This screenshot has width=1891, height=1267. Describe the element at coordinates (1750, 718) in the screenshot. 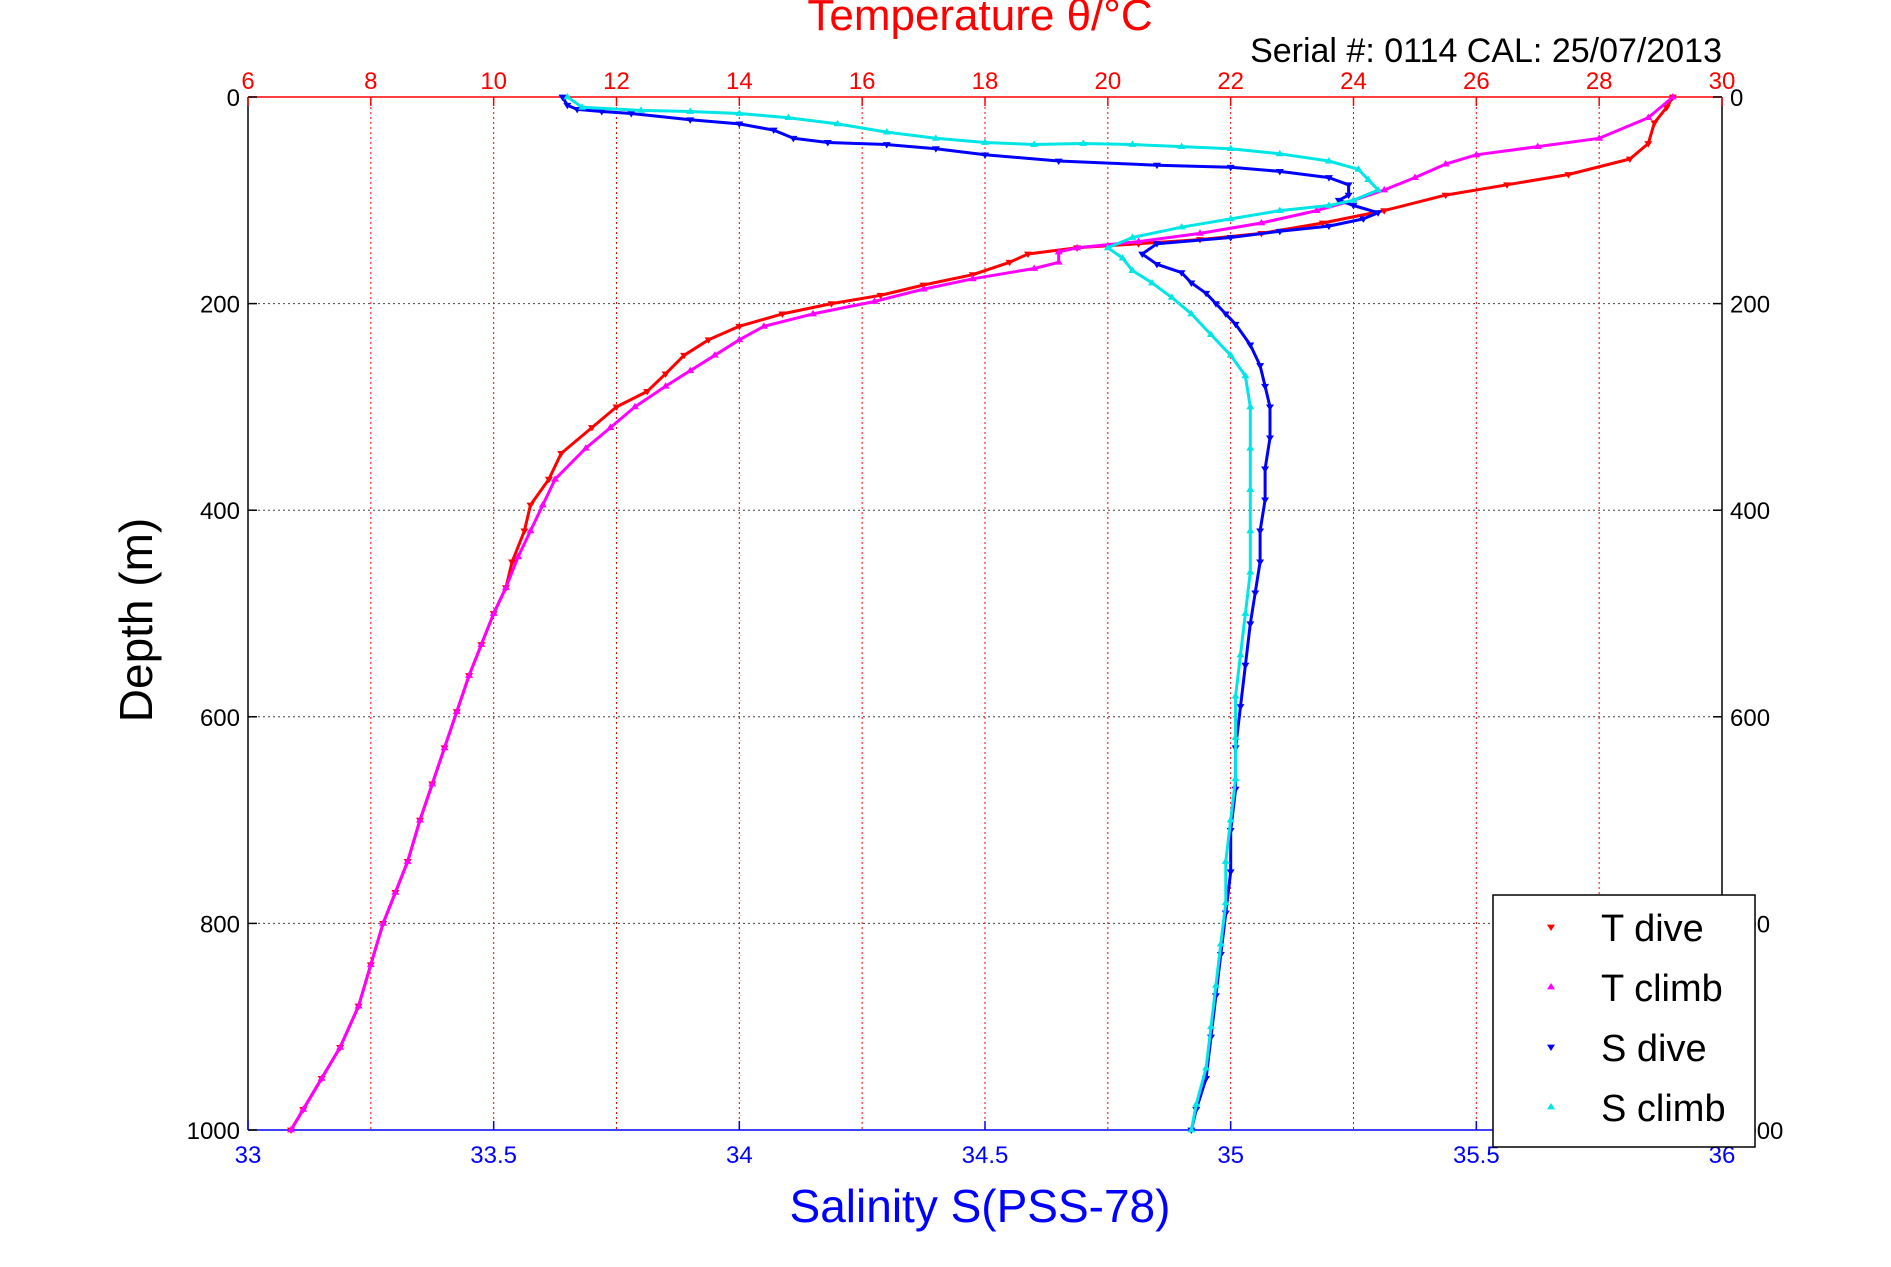

I see `y-tick-label-right: 600` at that location.